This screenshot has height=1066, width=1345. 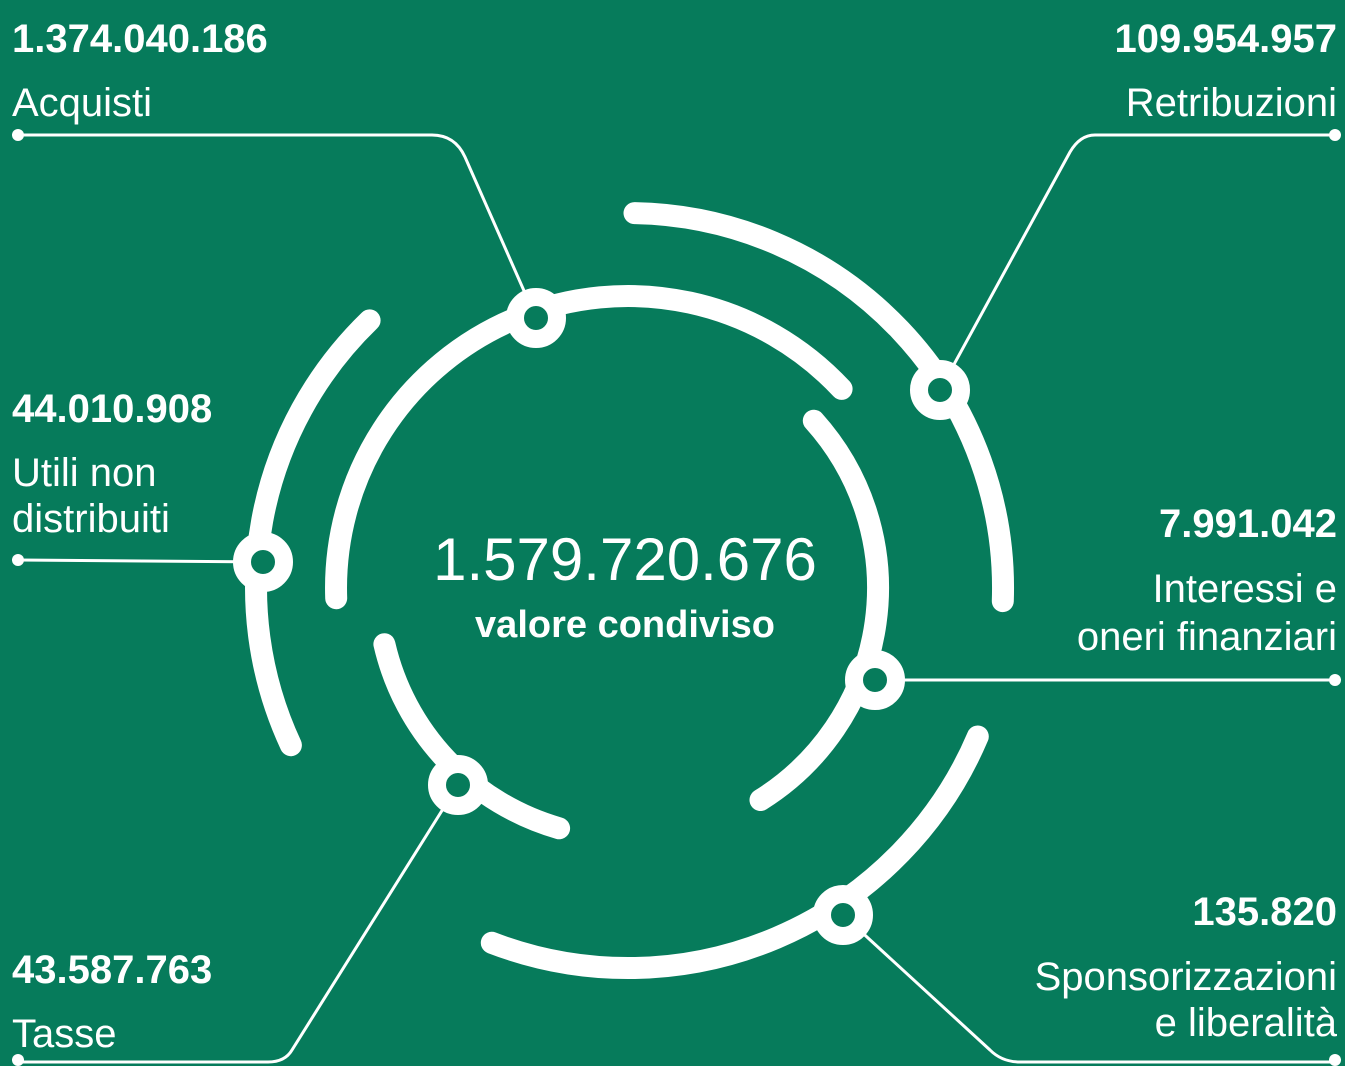 What do you see at coordinates (82, 103) in the screenshot?
I see `item-label: Acquisti` at bounding box center [82, 103].